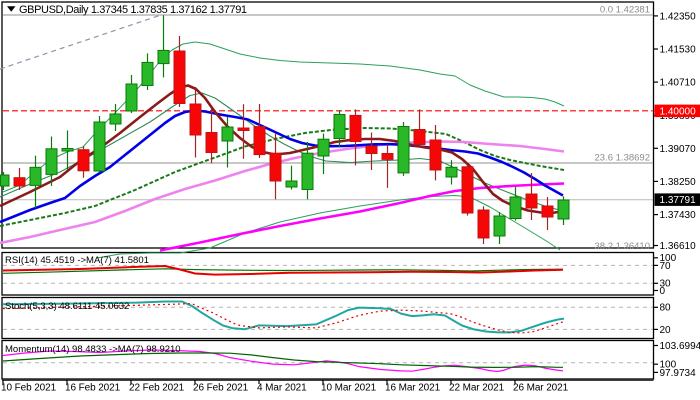 Image resolution: width=700 pixels, height=400 pixels. What do you see at coordinates (666, 284) in the screenshot?
I see `svg-text: 30` at bounding box center [666, 284].